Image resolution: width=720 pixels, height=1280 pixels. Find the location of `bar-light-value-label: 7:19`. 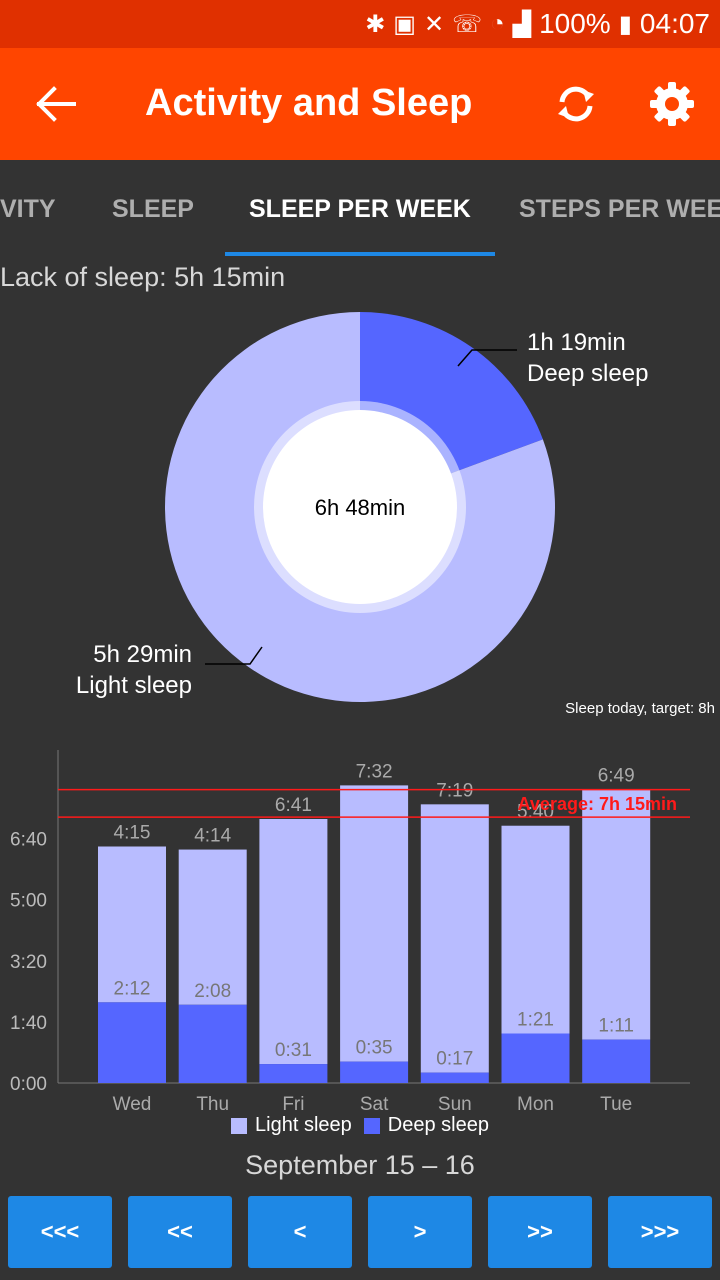

bar-light-value-label: 7:19 is located at coordinates (454, 790).